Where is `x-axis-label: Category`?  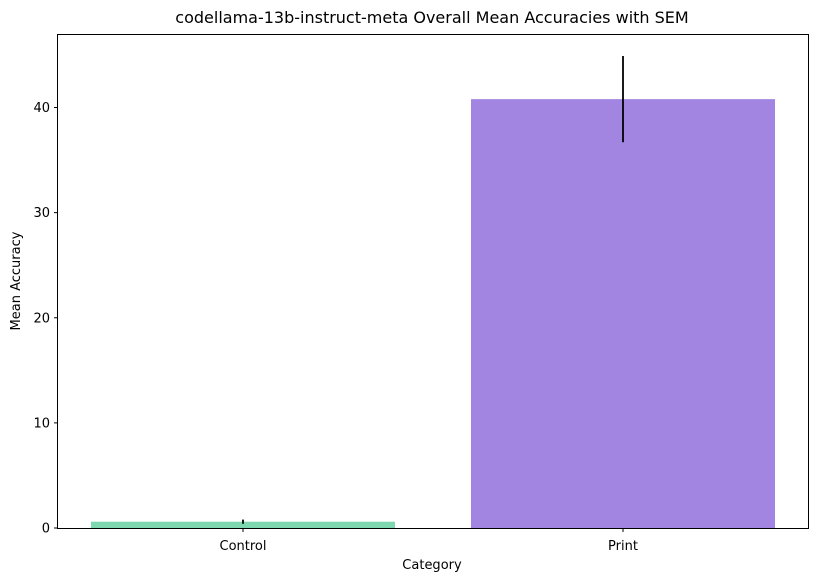 x-axis-label: Category is located at coordinates (432, 565).